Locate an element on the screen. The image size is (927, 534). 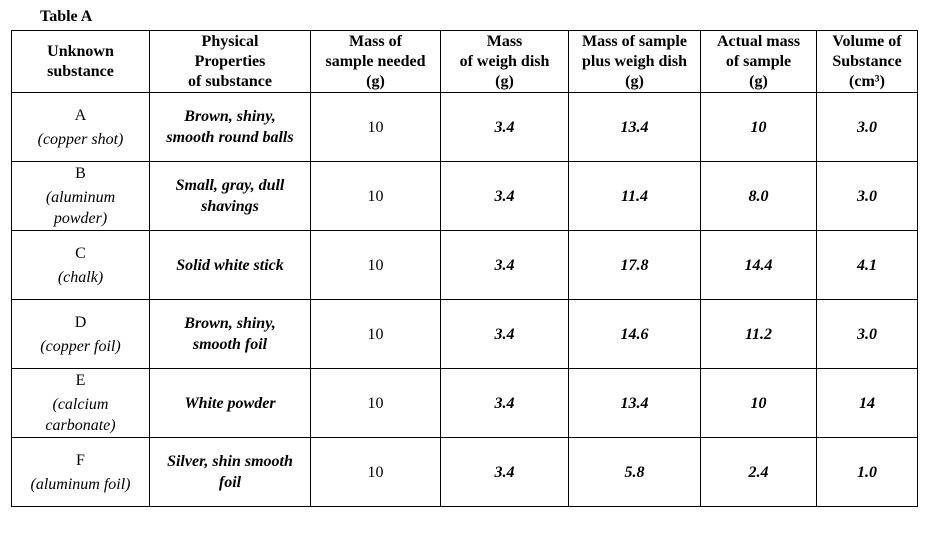
header-cell: Volume of Substance (cm³) is located at coordinates (867, 61).